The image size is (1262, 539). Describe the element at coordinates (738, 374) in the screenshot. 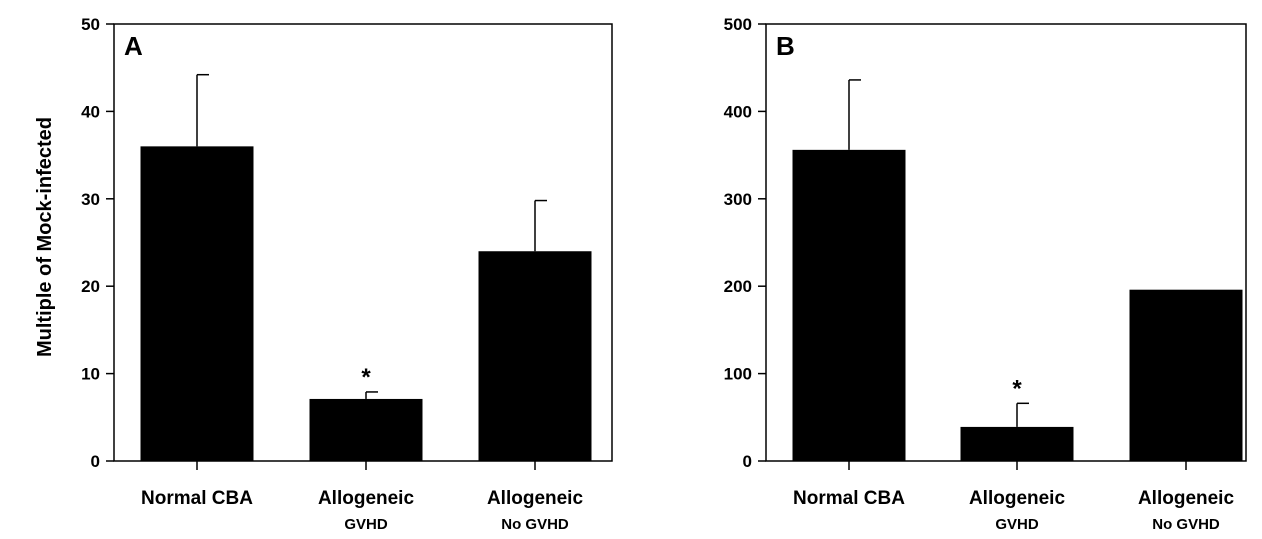

I see `y-tick-label: 100` at that location.